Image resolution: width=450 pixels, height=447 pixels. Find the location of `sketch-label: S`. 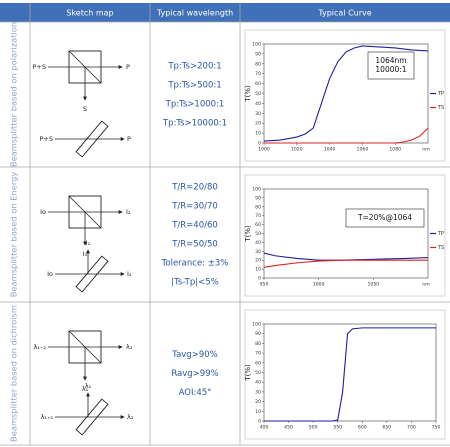

sketch-label: S is located at coordinates (85, 109).